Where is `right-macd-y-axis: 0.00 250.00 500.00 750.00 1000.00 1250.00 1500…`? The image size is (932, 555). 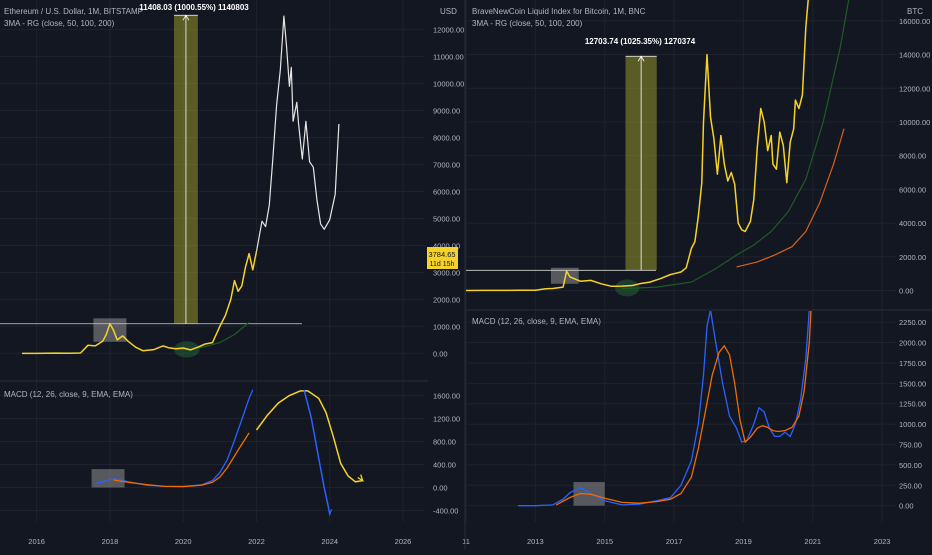
right-macd-y-axis: 0.00 250.00 500.00 750.00 1000.00 1250.00 1500… is located at coordinates (912, 414).